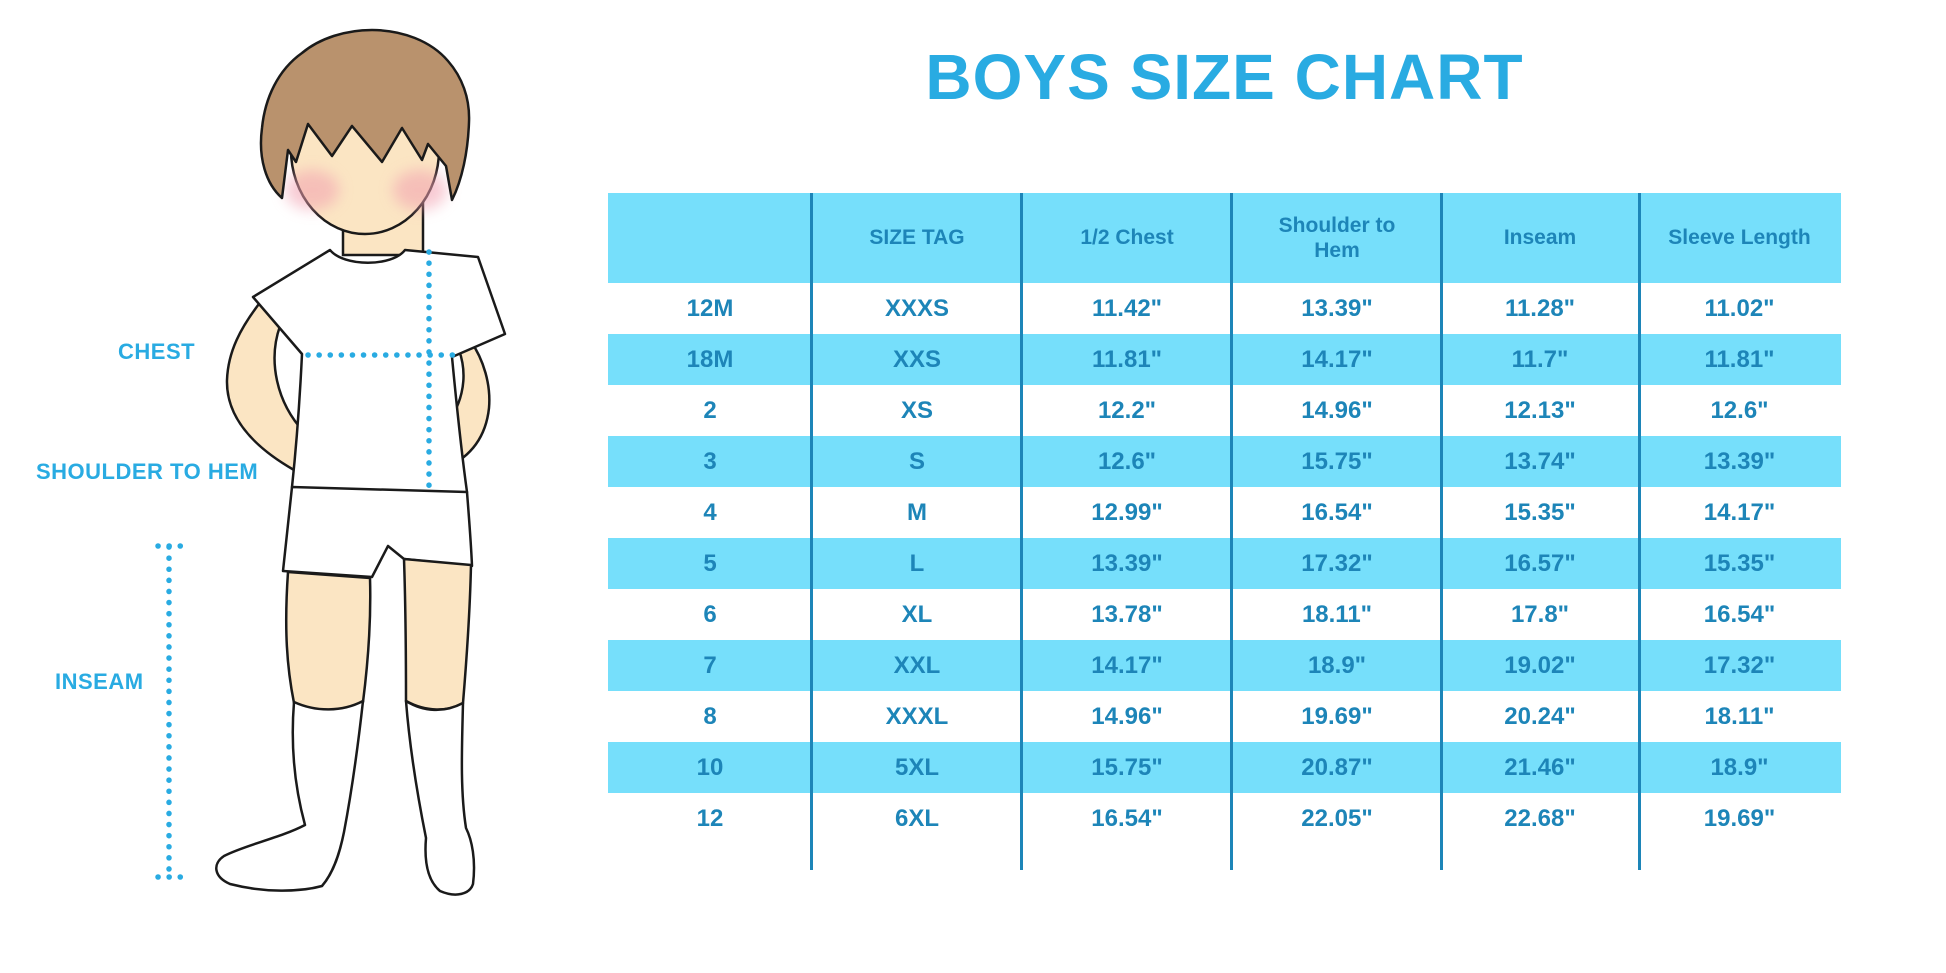 Image resolution: width=1946 pixels, height=973 pixels. I want to click on cell-inseam: 11.28", so click(1540, 308).